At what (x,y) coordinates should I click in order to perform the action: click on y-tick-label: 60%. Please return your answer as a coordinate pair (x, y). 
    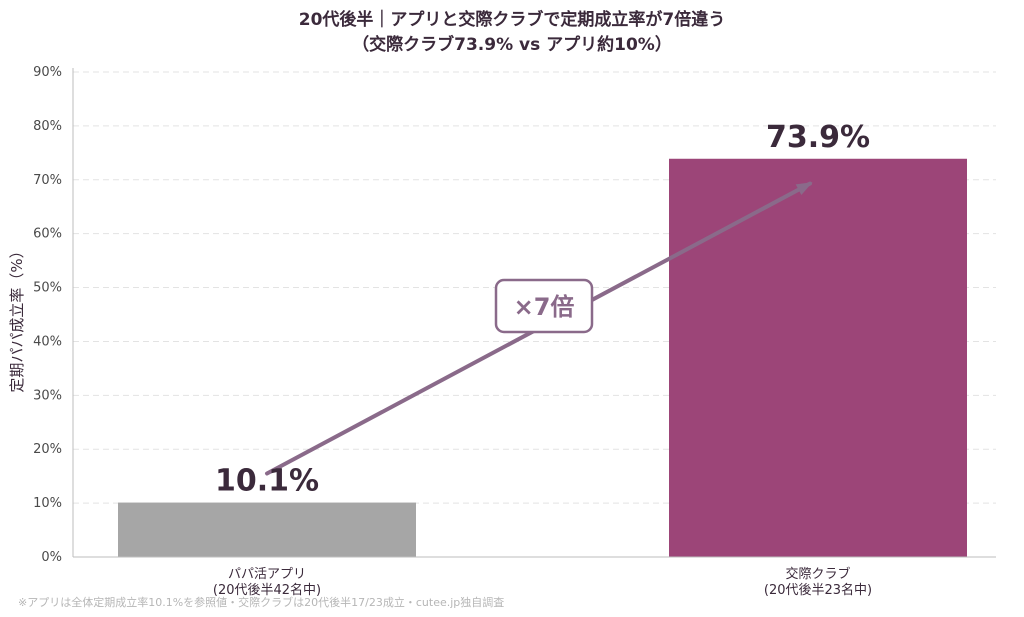
    Looking at the image, I should click on (47, 234).